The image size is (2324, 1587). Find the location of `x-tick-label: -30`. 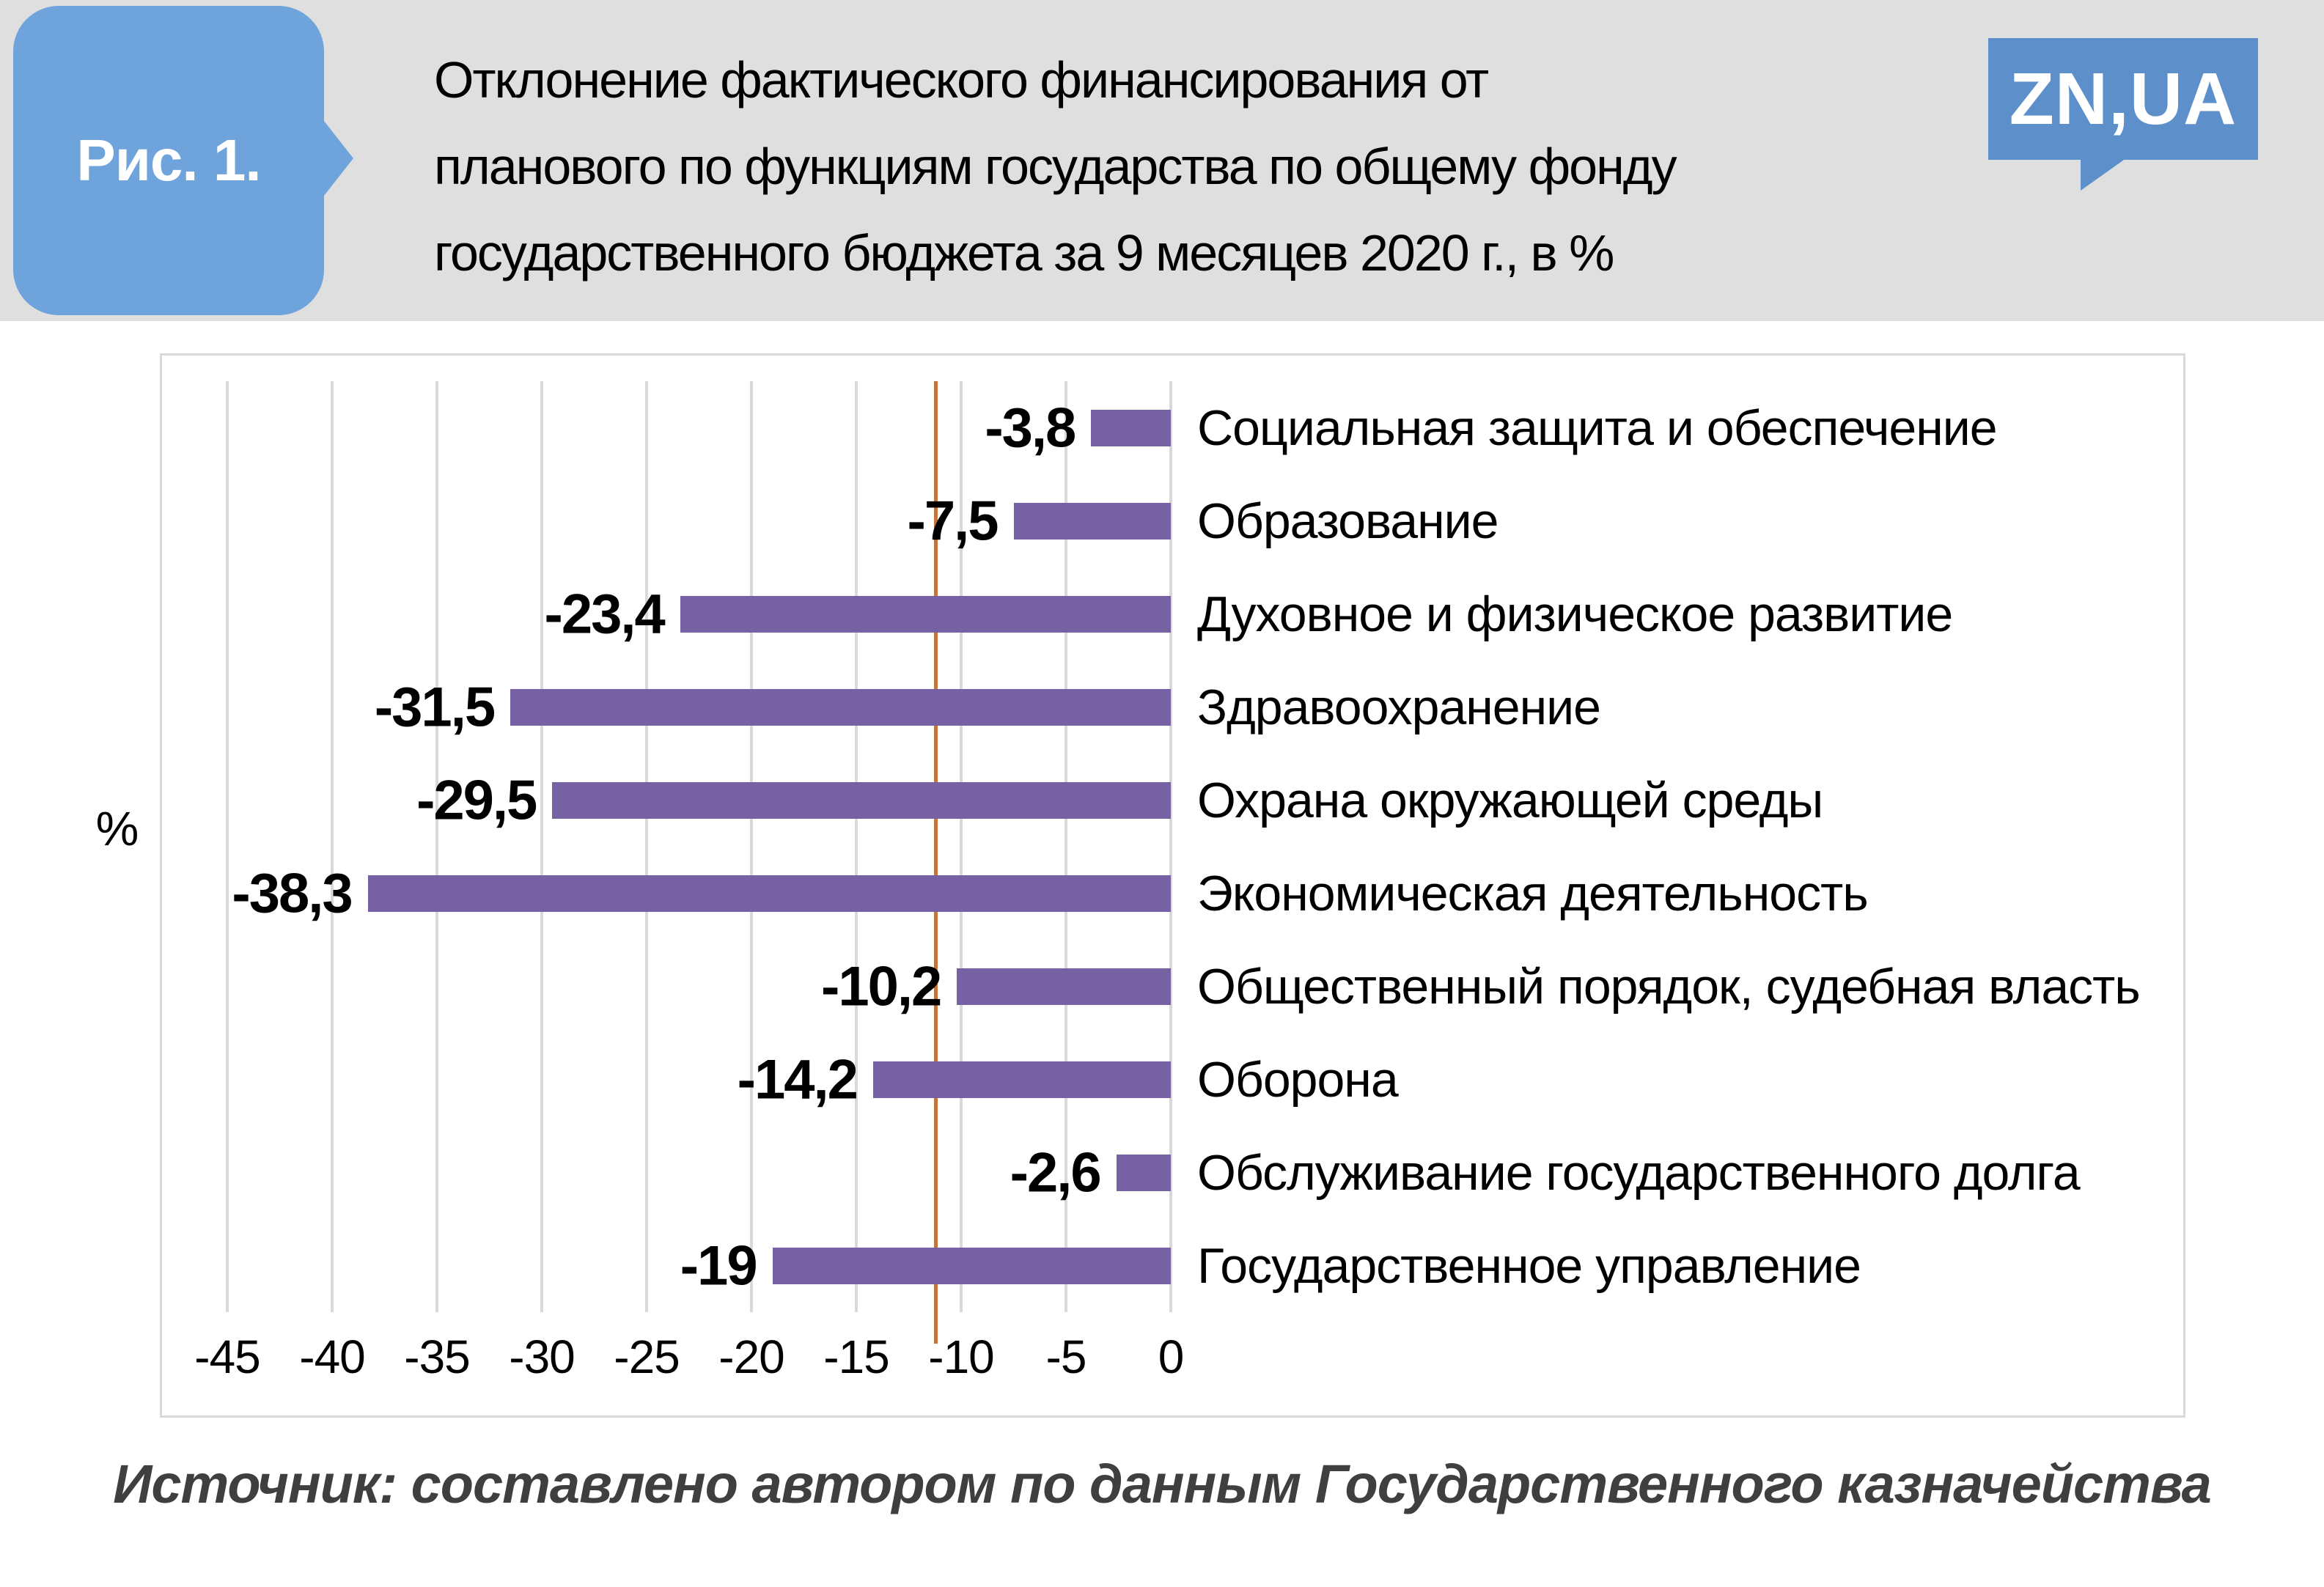

x-tick-label: -30 is located at coordinates (542, 1356).